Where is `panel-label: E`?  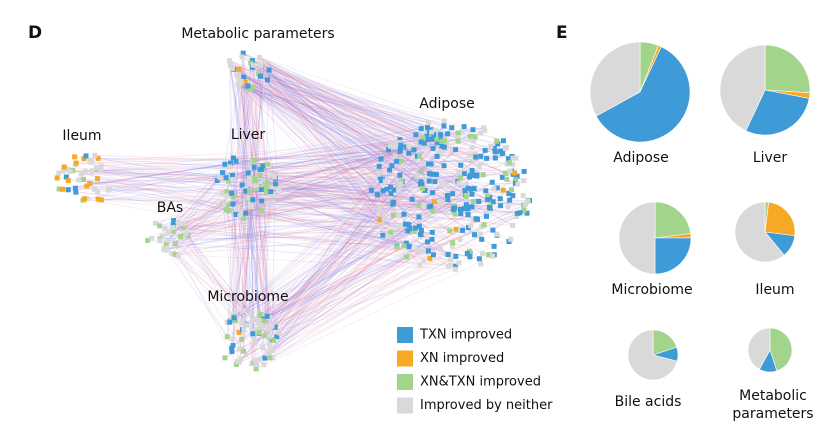 panel-label: E is located at coordinates (562, 33).